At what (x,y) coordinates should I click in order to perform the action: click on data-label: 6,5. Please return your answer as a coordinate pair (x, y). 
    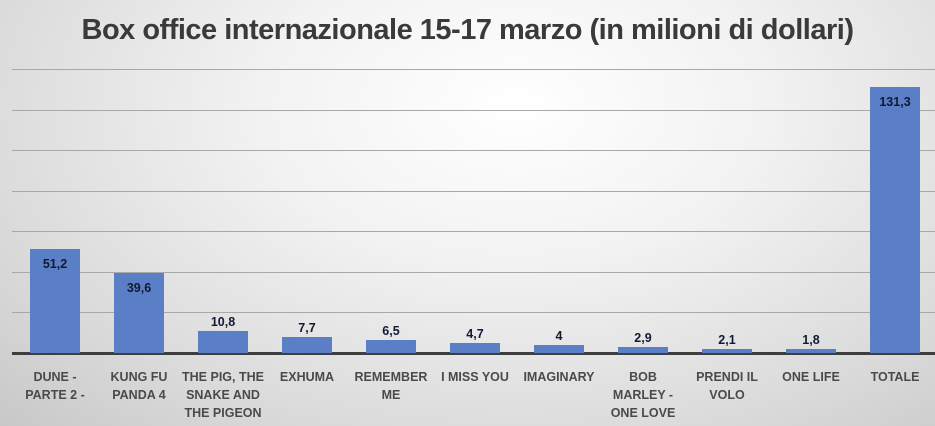
    Looking at the image, I should click on (391, 330).